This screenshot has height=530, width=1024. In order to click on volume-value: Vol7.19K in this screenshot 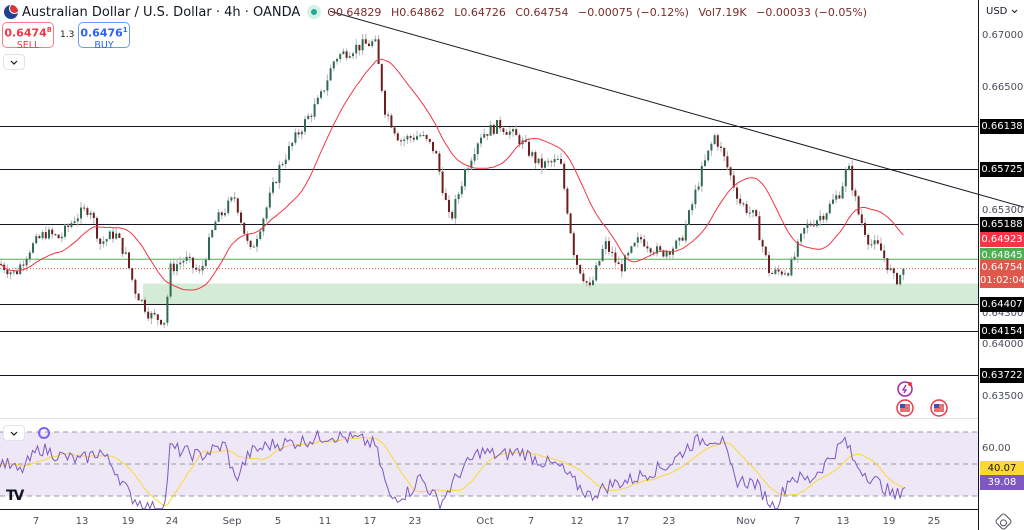, I will do `click(722, 12)`.